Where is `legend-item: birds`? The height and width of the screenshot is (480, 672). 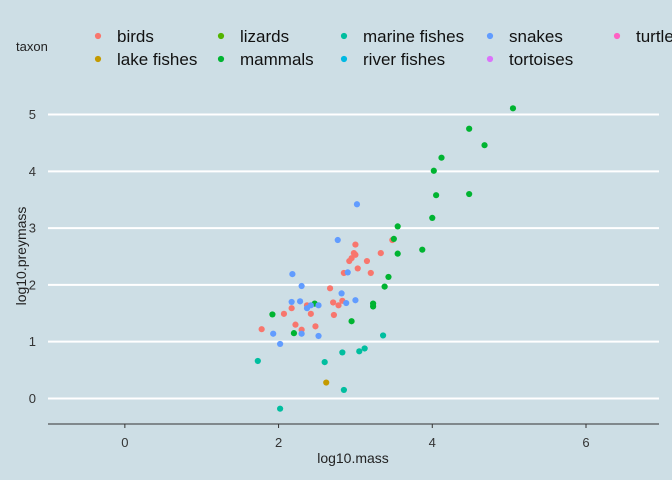 legend-item: birds is located at coordinates (124, 36).